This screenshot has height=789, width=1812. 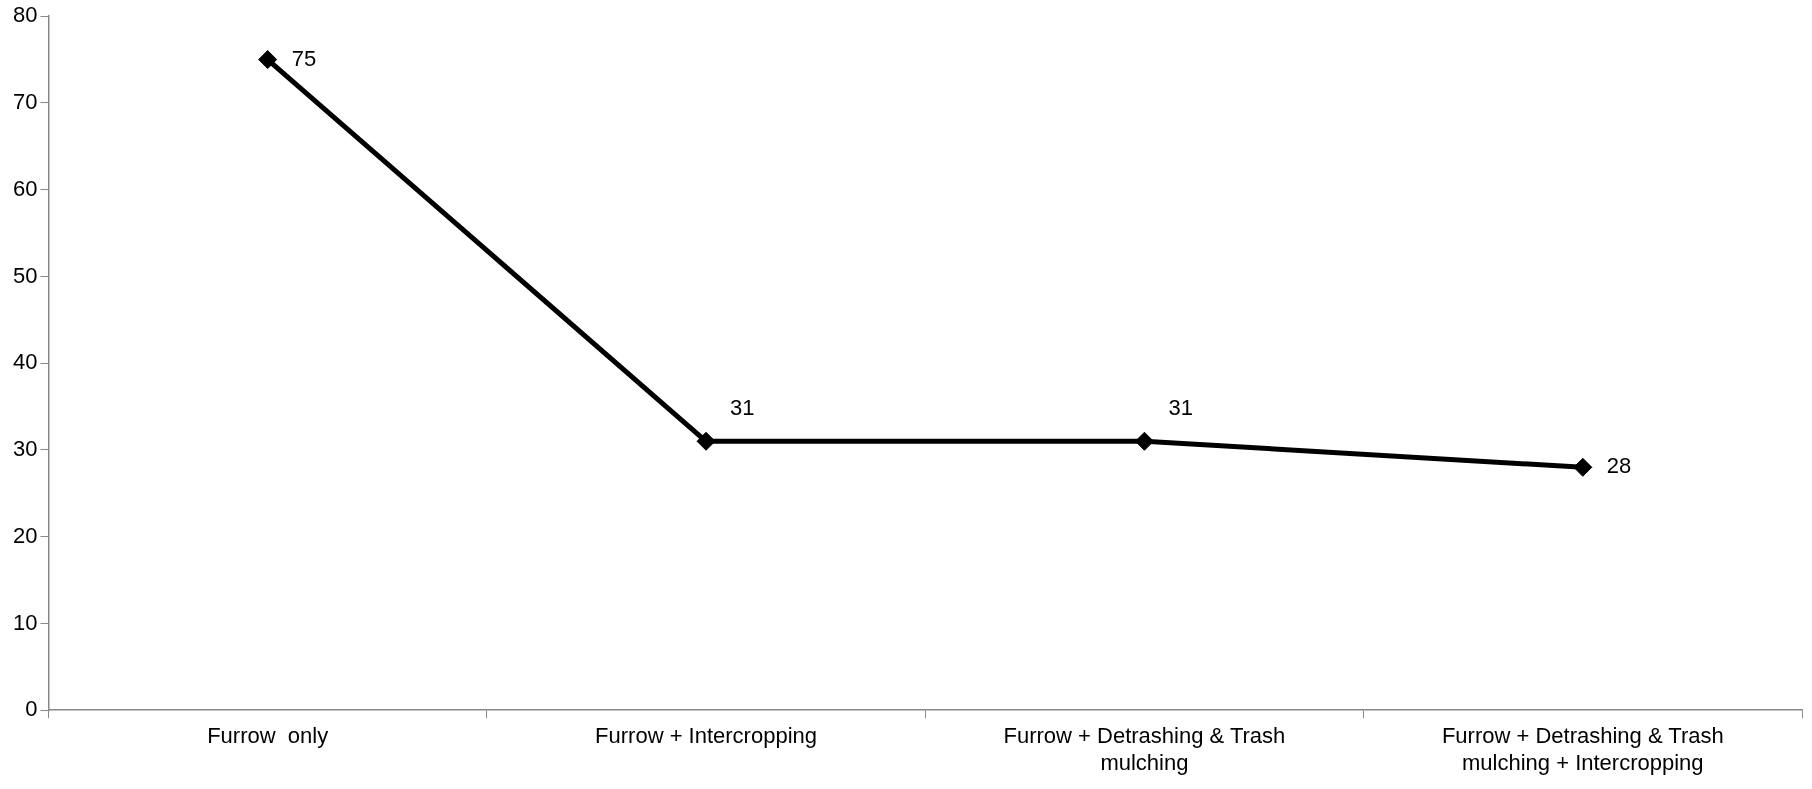 I want to click on y-tick-label: 10, so click(x=25, y=622).